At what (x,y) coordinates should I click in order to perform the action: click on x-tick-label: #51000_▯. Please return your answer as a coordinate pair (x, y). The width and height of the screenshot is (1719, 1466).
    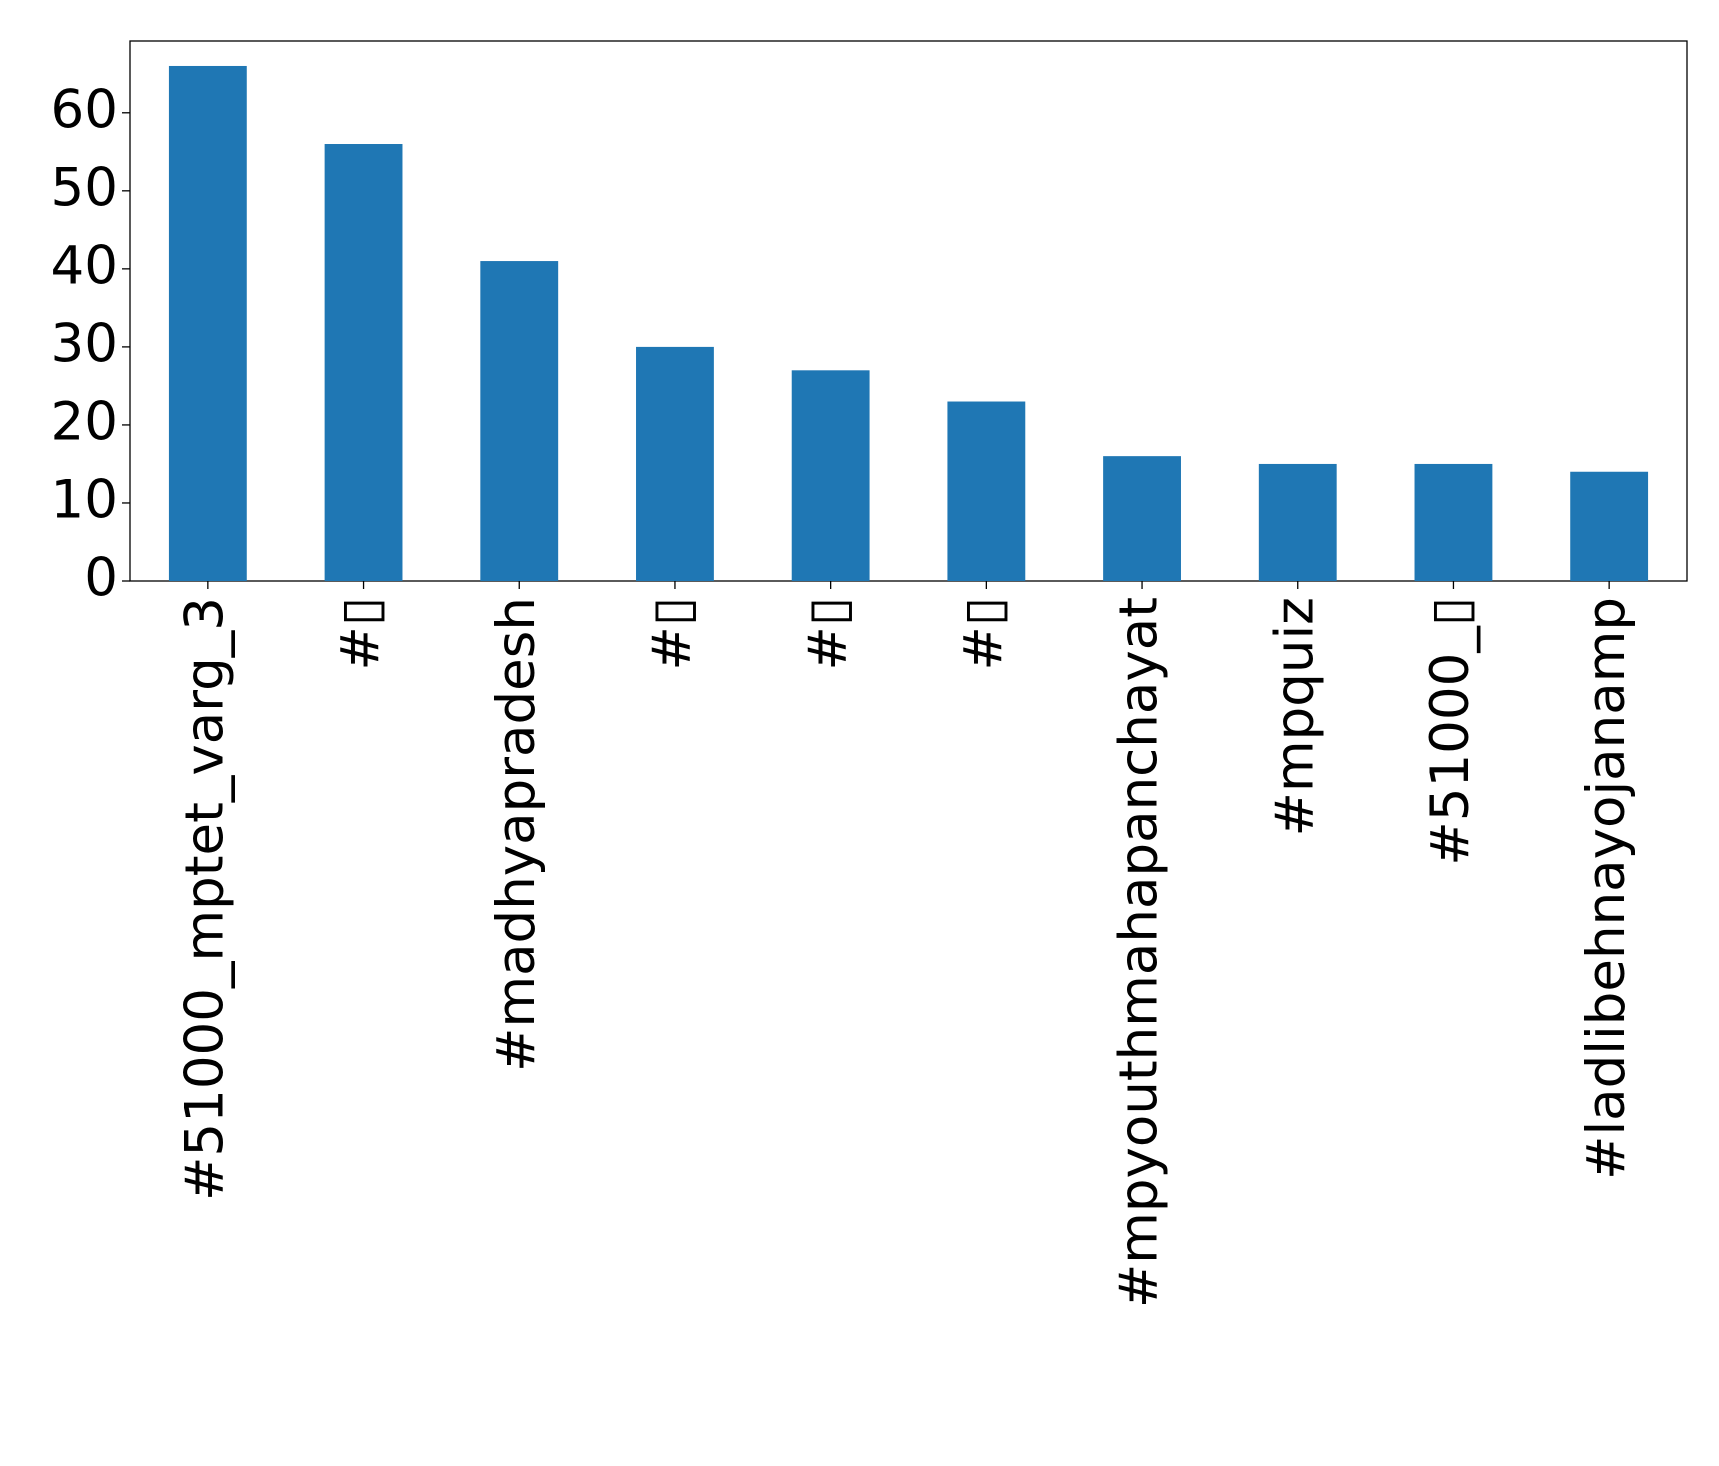
    Looking at the image, I should click on (1450, 731).